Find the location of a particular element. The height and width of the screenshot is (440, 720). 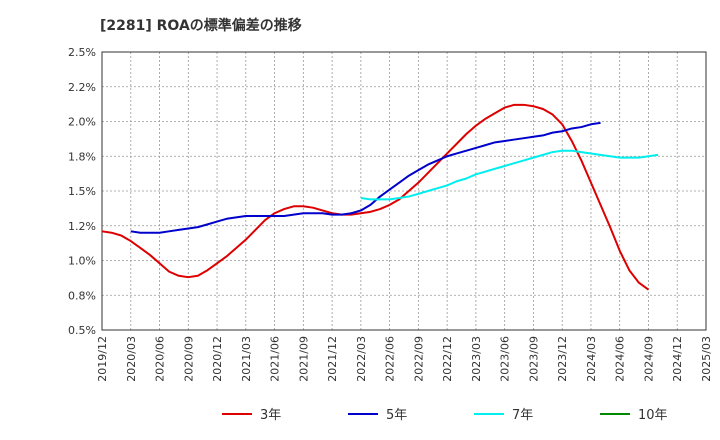

y-axis: 0.5% 0.8% 1.0% 1.2% 1.5% 1.8% 2.0% 2.2% 2.5% is located at coordinates (82, 191).